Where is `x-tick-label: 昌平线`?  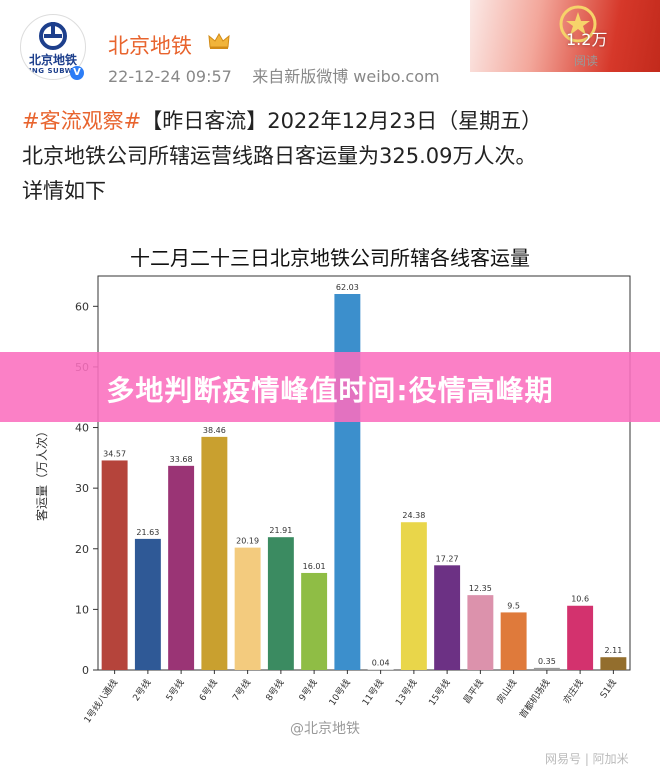
x-tick-label: 昌平线 is located at coordinates (473, 691).